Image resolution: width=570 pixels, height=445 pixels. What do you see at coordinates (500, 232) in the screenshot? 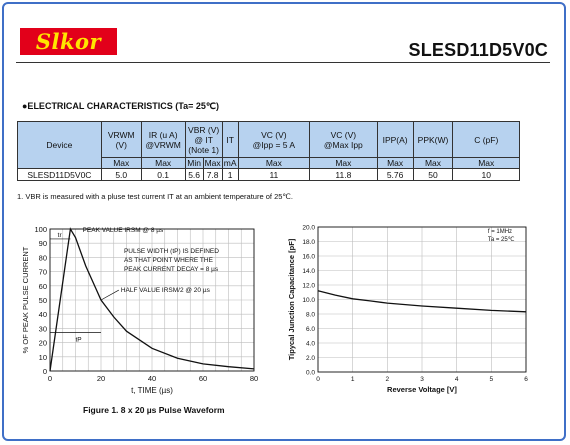
I see `chart-legend-text: f = 1MHz` at bounding box center [500, 232].